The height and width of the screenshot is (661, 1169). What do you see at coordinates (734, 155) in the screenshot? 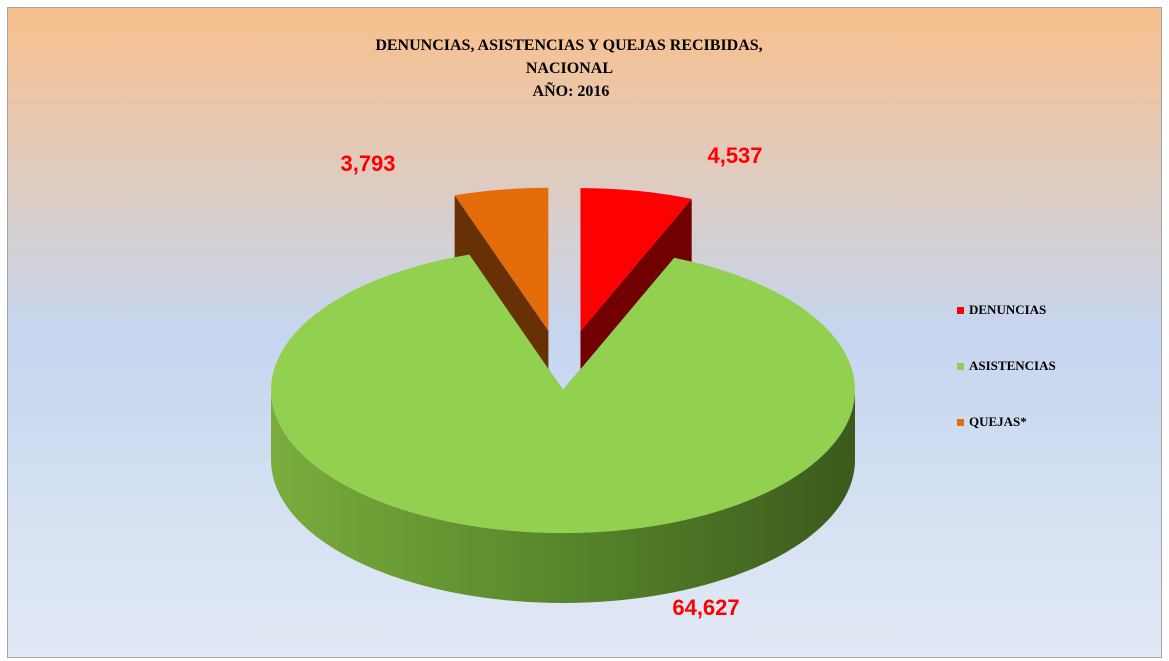
I see `data-label: 4,537` at bounding box center [734, 155].